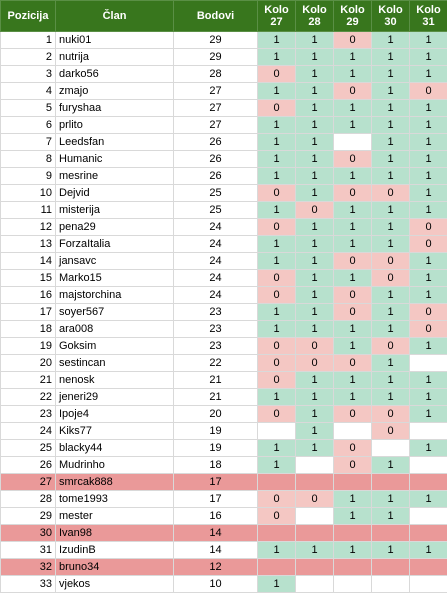  What do you see at coordinates (216, 16) in the screenshot?
I see `header-points: Bodovi` at bounding box center [216, 16].